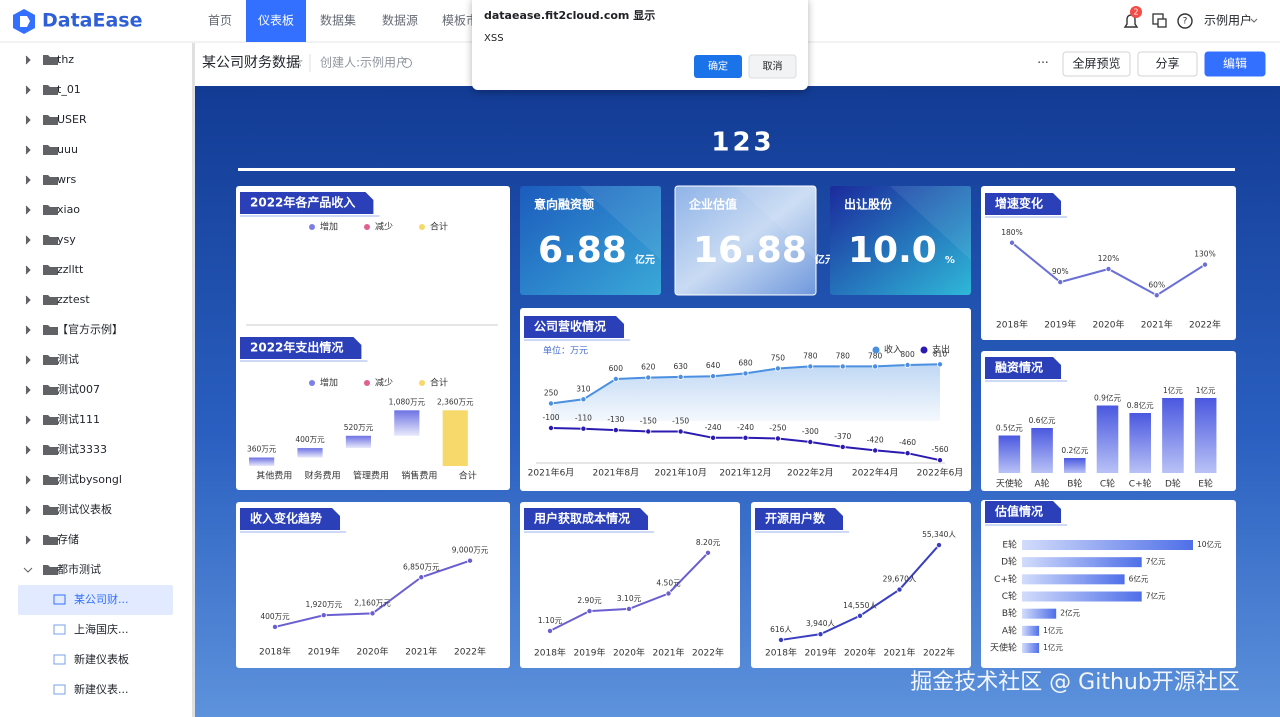 This screenshot has height=717, width=1280. I want to click on data-label: 55,340人, so click(939, 534).